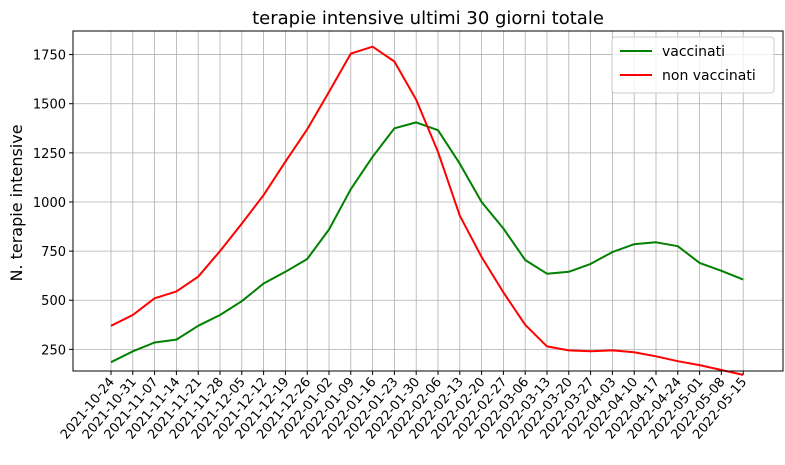  Describe the element at coordinates (49, 203) in the screenshot. I see `y-tick-label: 1000` at that location.